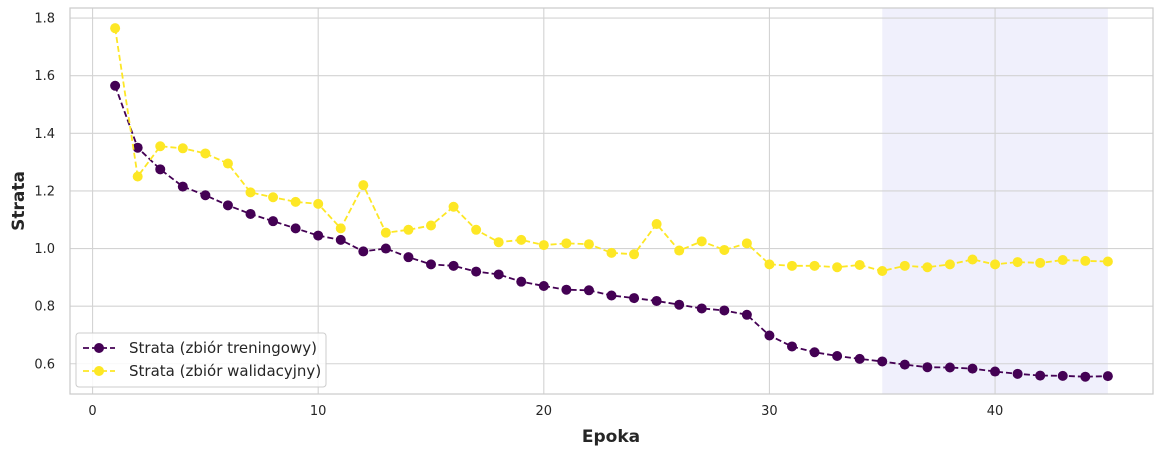 This screenshot has height=455, width=1163. What do you see at coordinates (99, 371) in the screenshot?
I see `legend-marker-validation` at bounding box center [99, 371].